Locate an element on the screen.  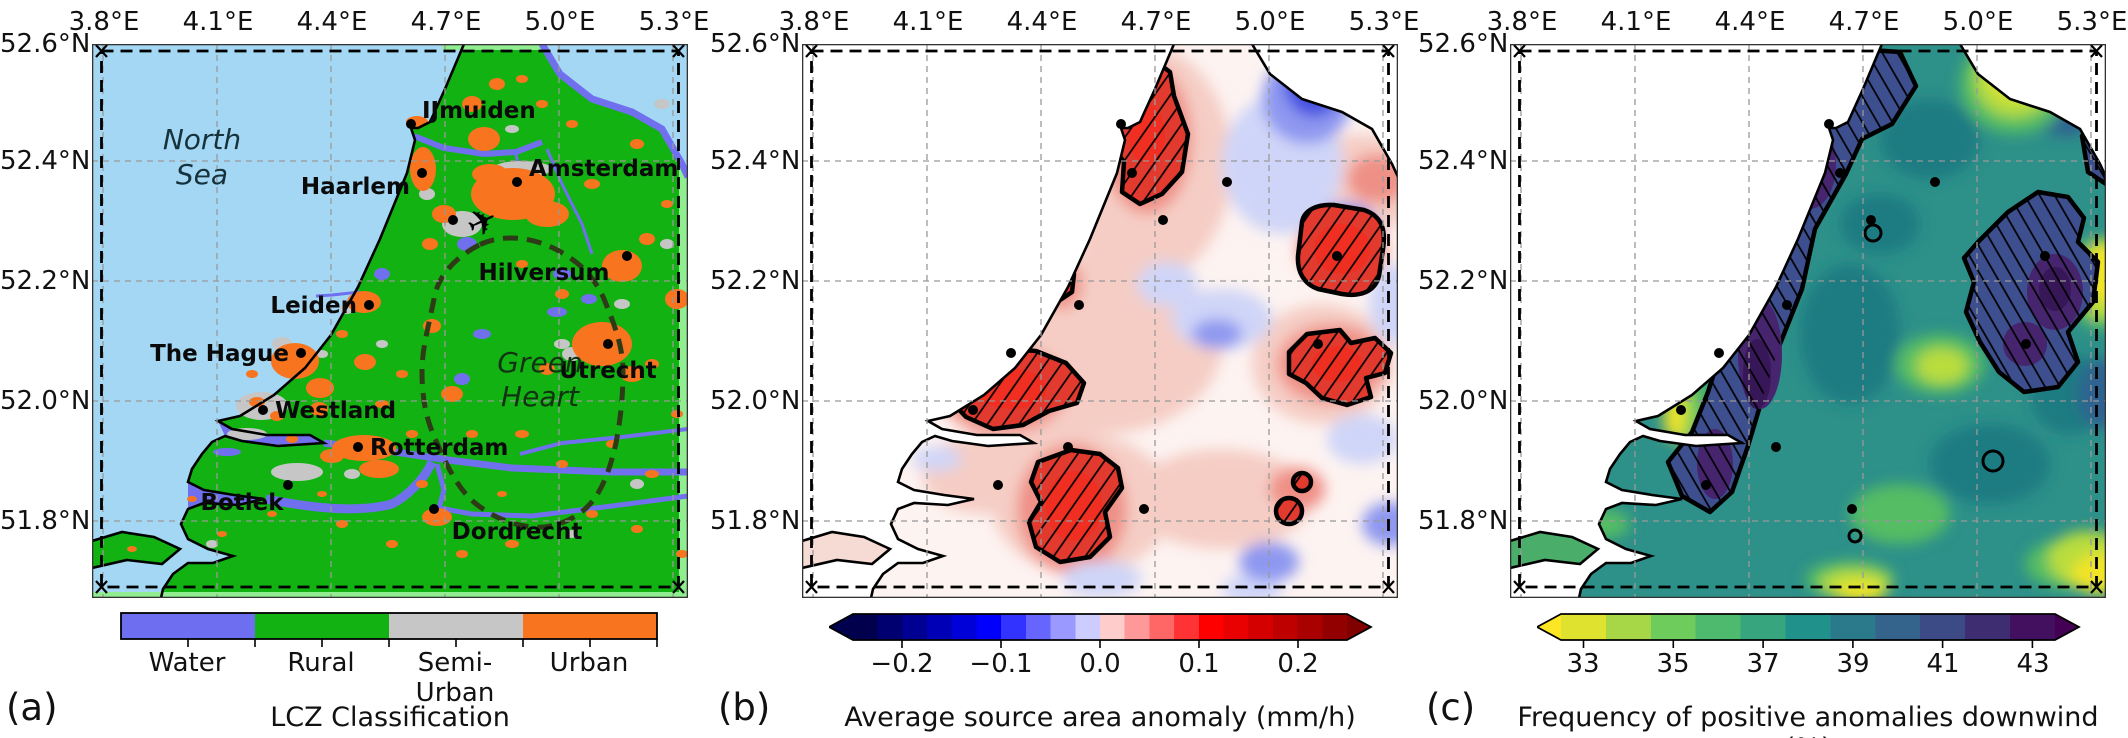
legend-label: Water is located at coordinates (187, 663).